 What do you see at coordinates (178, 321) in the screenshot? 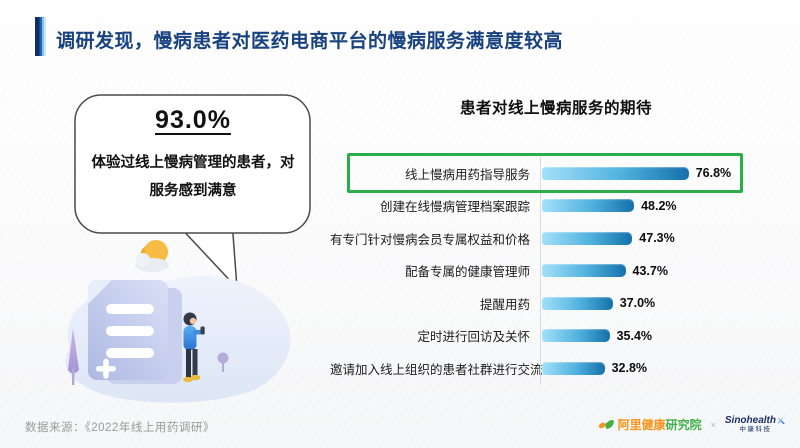
I see `illustration-patient-documents` at bounding box center [178, 321].